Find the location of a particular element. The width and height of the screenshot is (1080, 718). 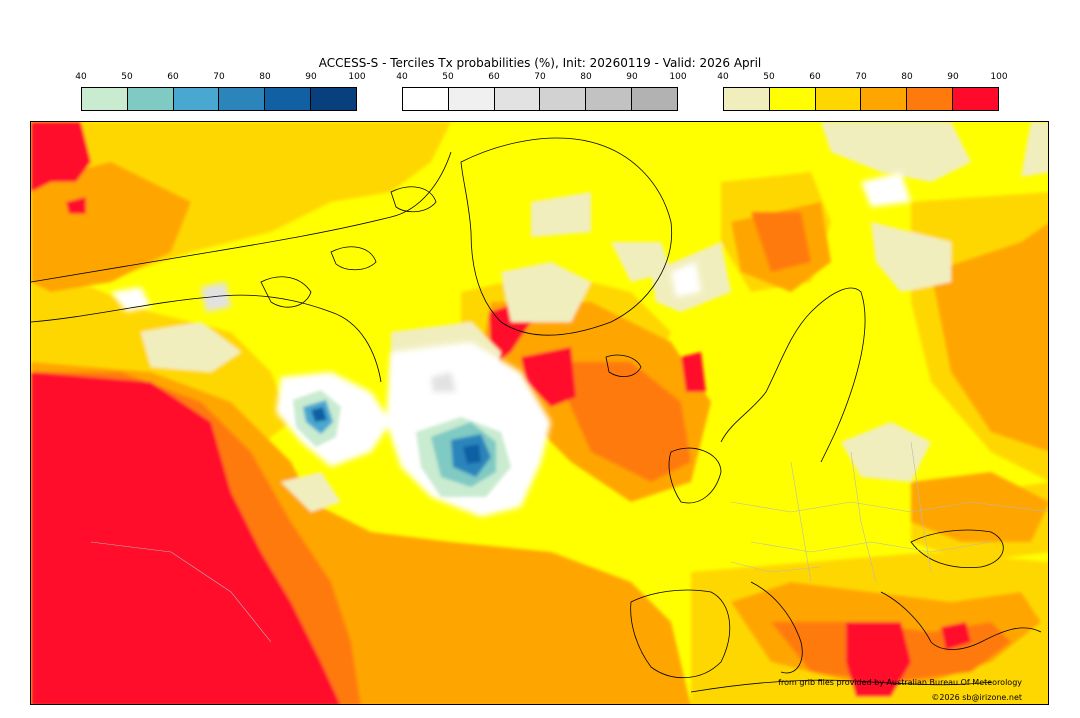

red-region-pacific is located at coordinates (186, 538).